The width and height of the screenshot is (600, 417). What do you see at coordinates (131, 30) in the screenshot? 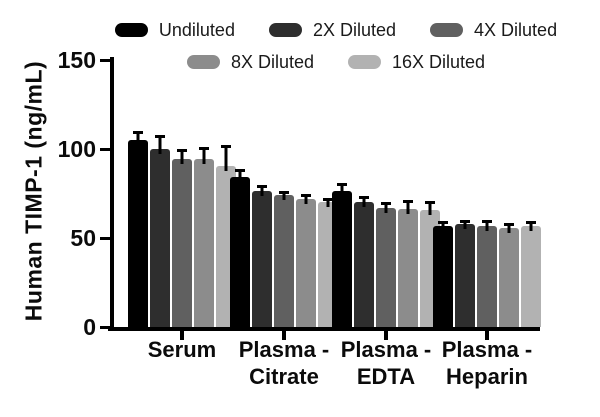
I see `legend-swatch-undiluted` at bounding box center [131, 30].